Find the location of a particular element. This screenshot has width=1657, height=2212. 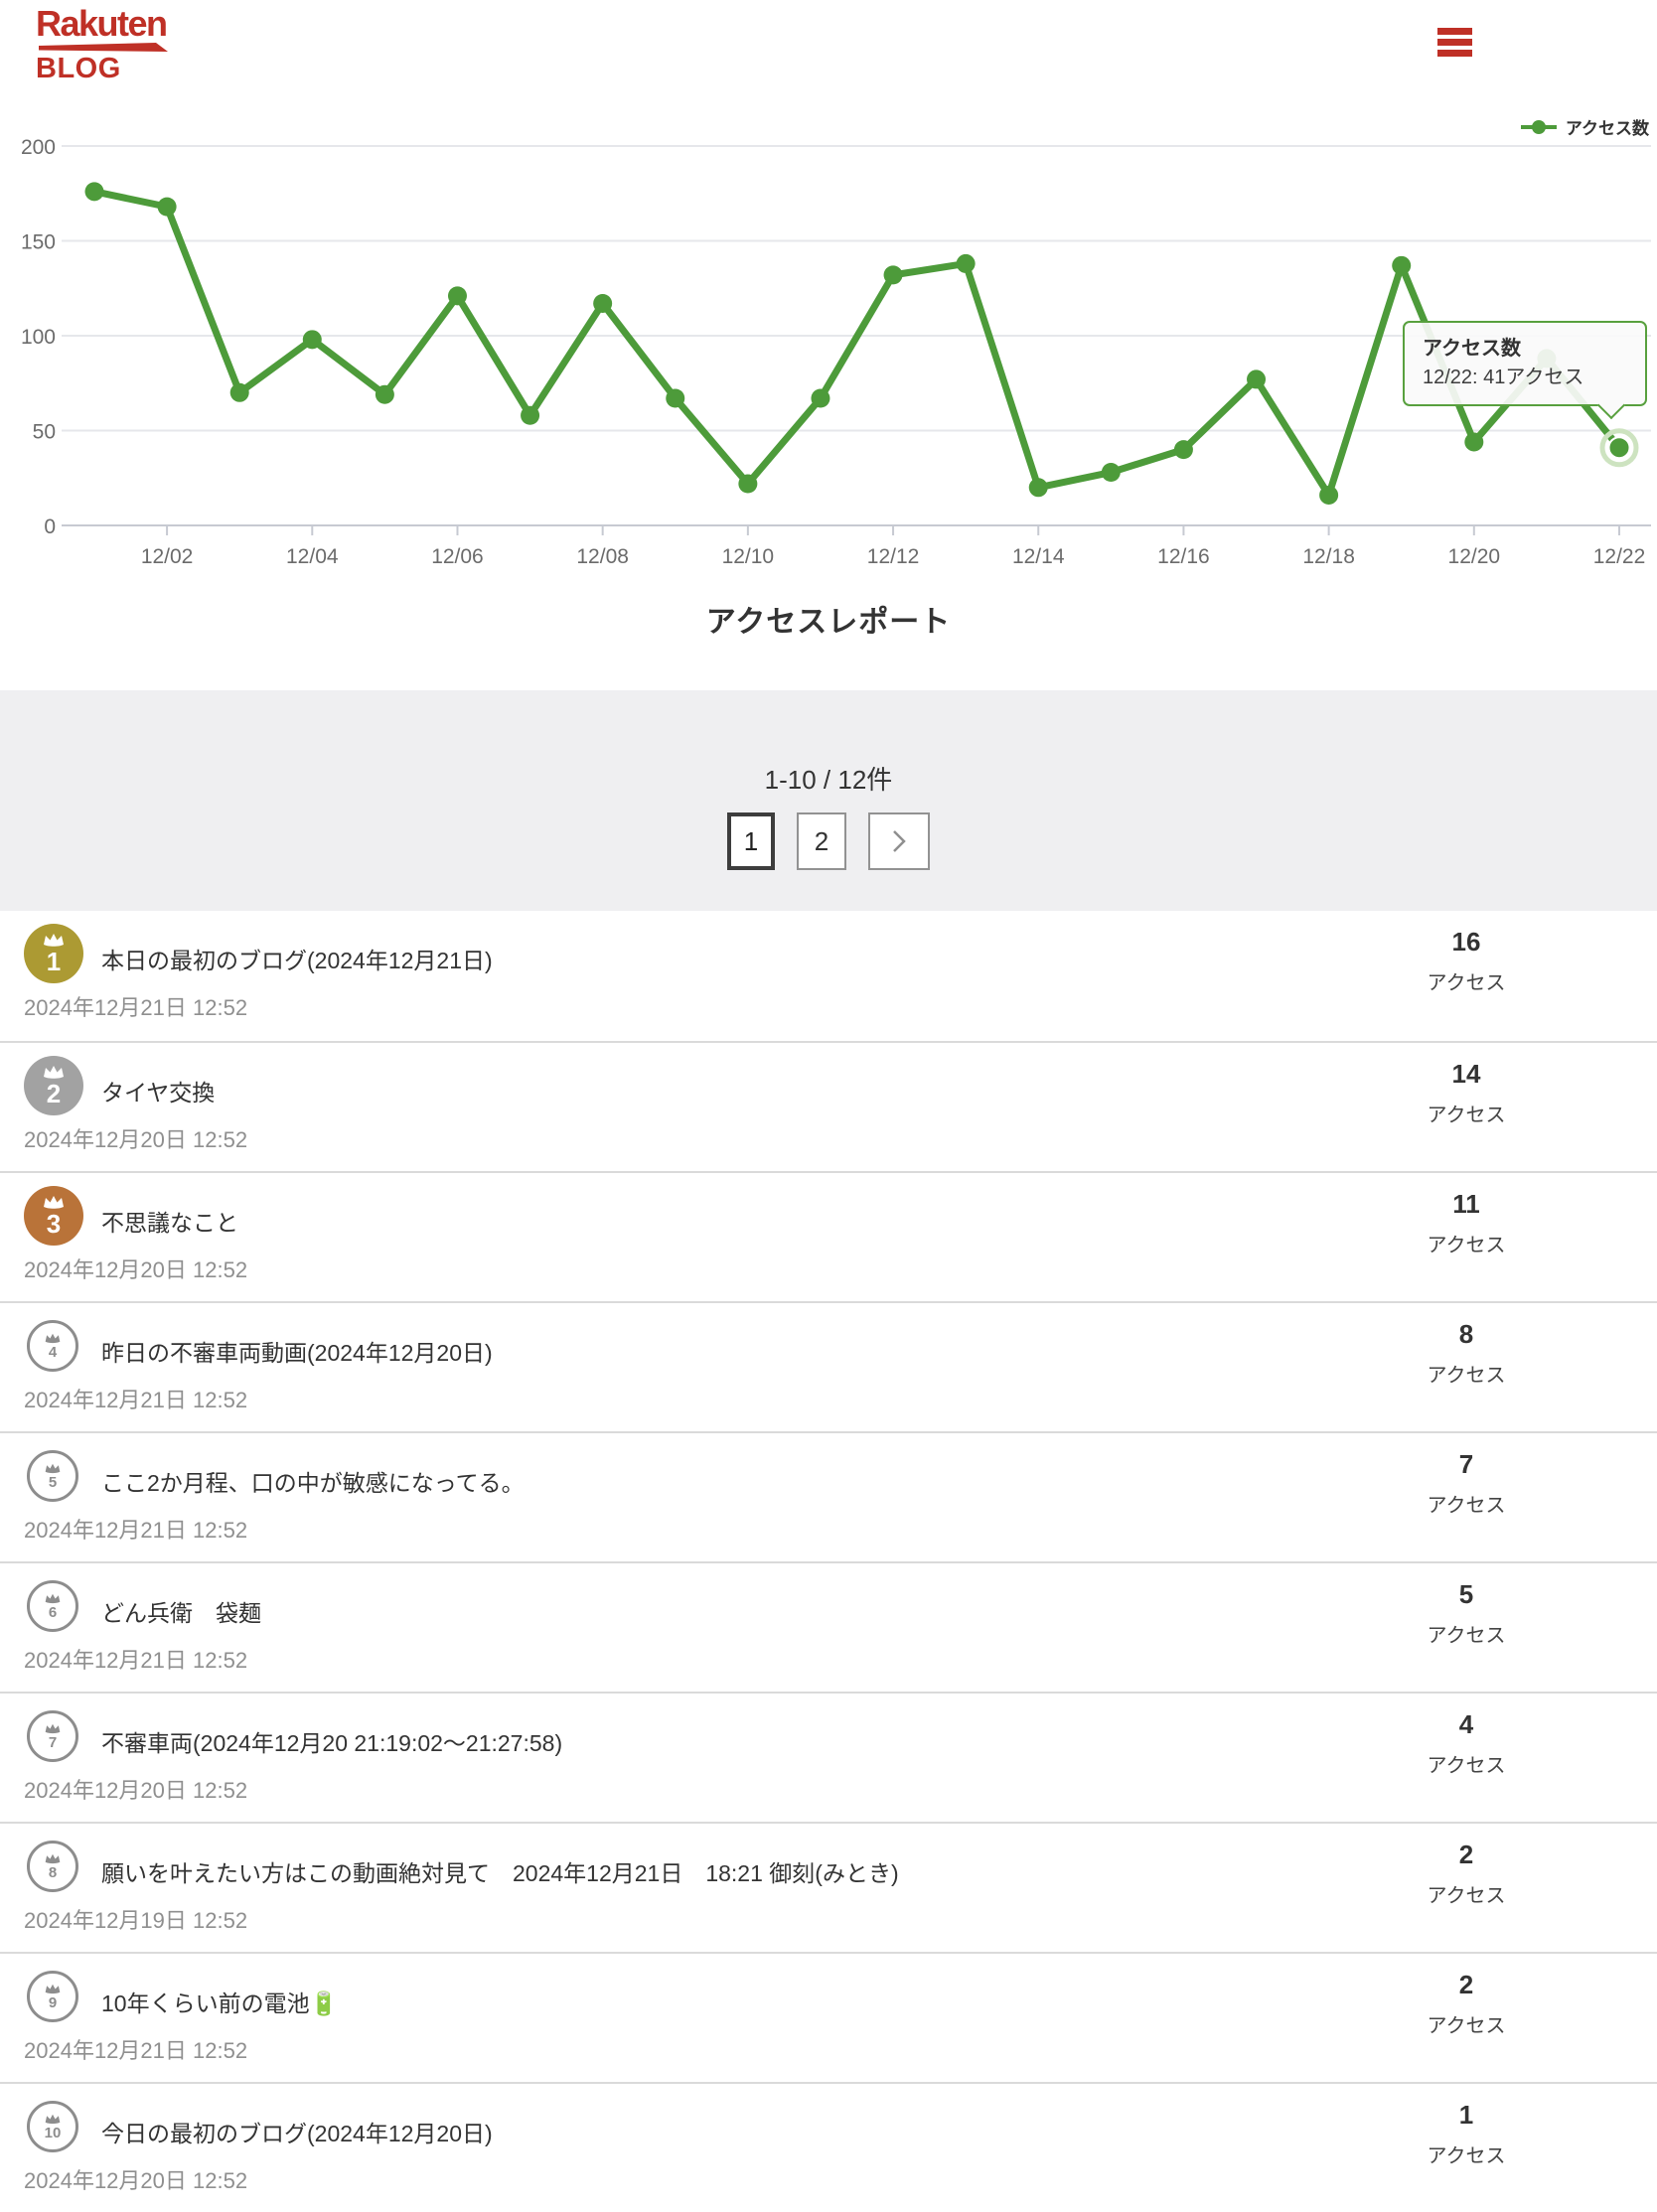

rank-badge: 6 is located at coordinates (53, 1606).